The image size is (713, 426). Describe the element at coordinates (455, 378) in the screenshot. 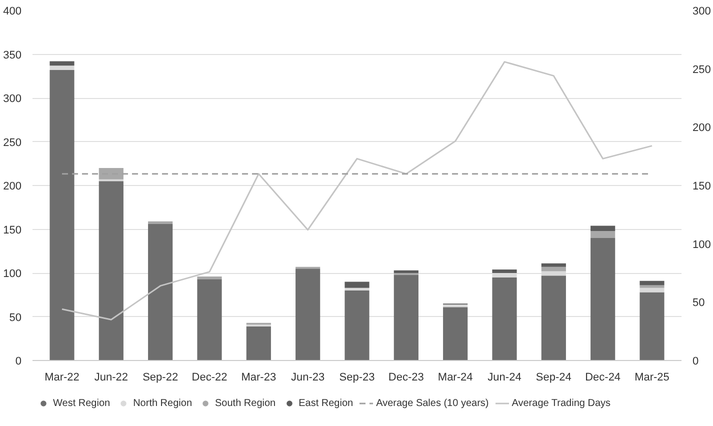

I see `x-tick-label: Mar-24` at that location.